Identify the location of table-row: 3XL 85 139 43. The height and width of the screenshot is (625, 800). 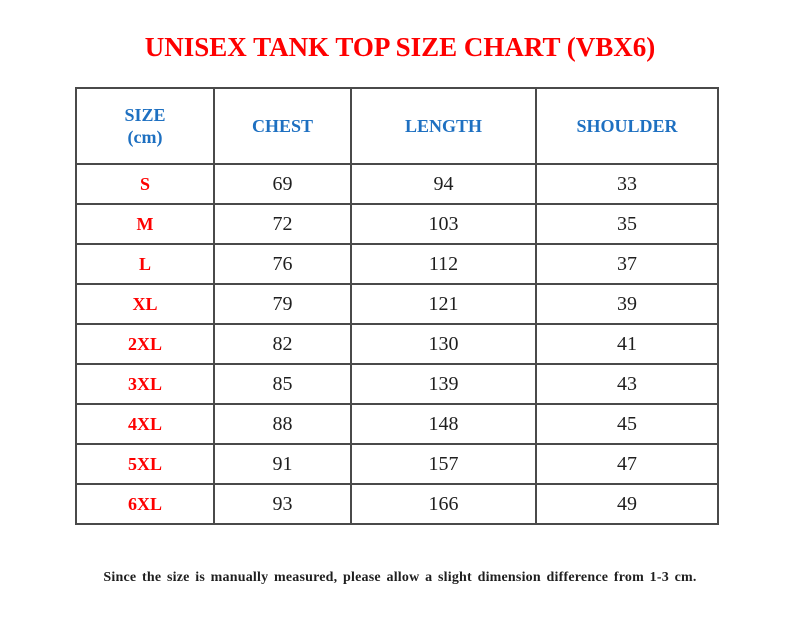
(397, 384).